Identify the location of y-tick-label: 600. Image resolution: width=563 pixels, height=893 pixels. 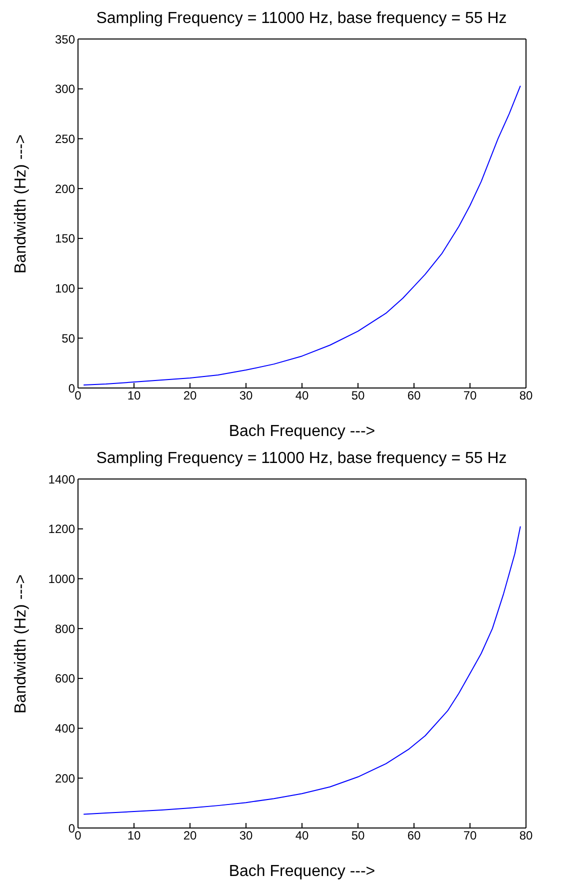
(65, 679).